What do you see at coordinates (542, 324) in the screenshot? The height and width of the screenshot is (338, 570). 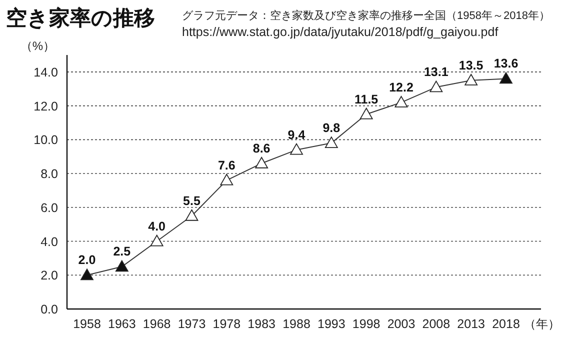 I see `x-axis-title: （年）` at bounding box center [542, 324].